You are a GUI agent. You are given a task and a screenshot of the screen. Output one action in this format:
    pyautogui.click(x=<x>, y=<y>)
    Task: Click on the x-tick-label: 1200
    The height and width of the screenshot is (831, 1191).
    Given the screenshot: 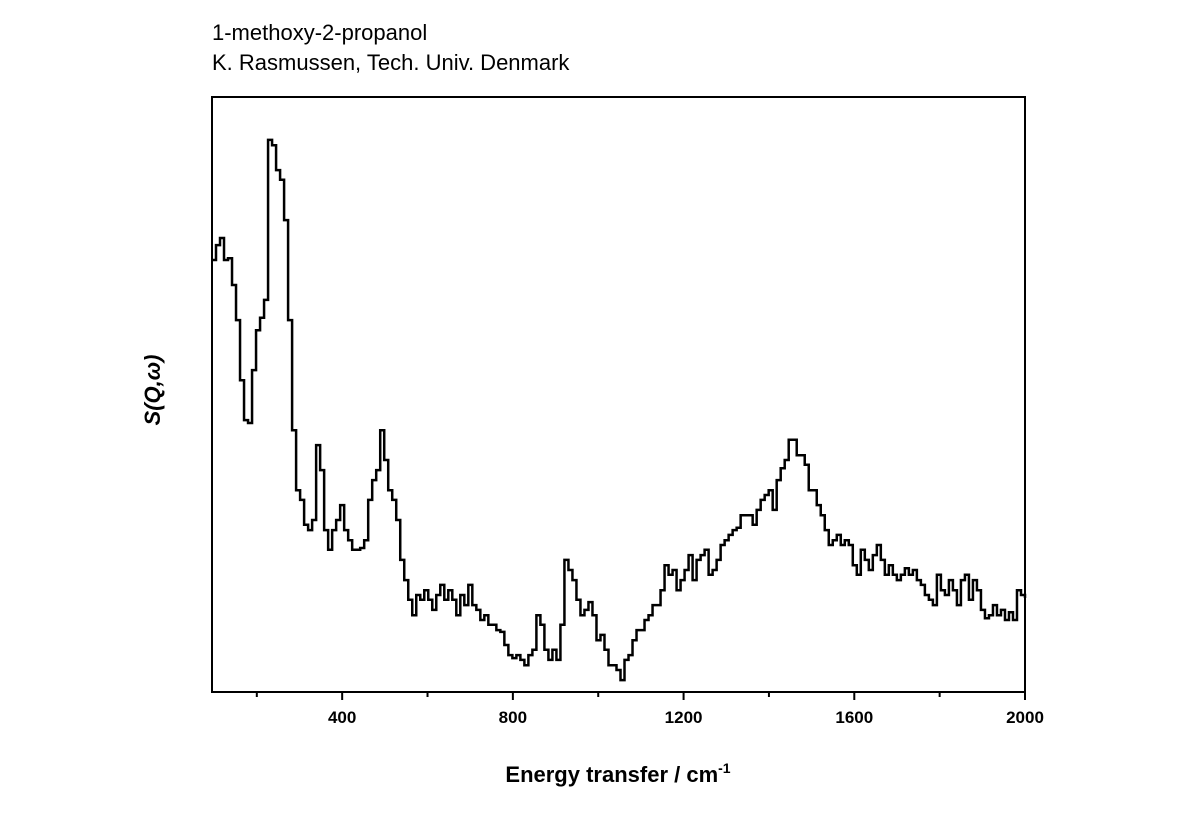 What is the action you would take?
    pyautogui.click(x=684, y=717)
    